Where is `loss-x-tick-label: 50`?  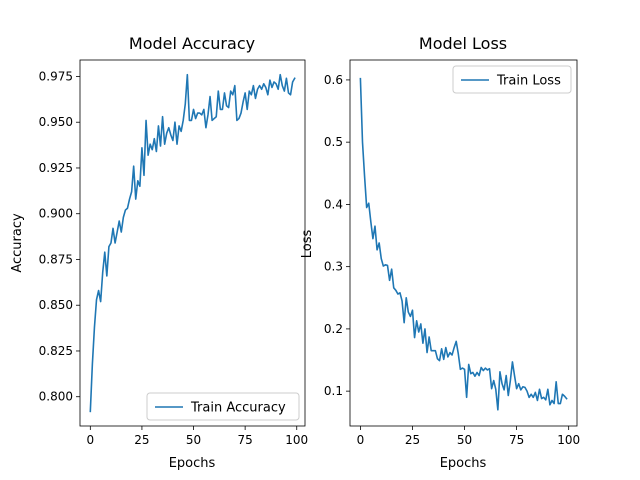
loss-x-tick-label: 50 is located at coordinates (464, 440).